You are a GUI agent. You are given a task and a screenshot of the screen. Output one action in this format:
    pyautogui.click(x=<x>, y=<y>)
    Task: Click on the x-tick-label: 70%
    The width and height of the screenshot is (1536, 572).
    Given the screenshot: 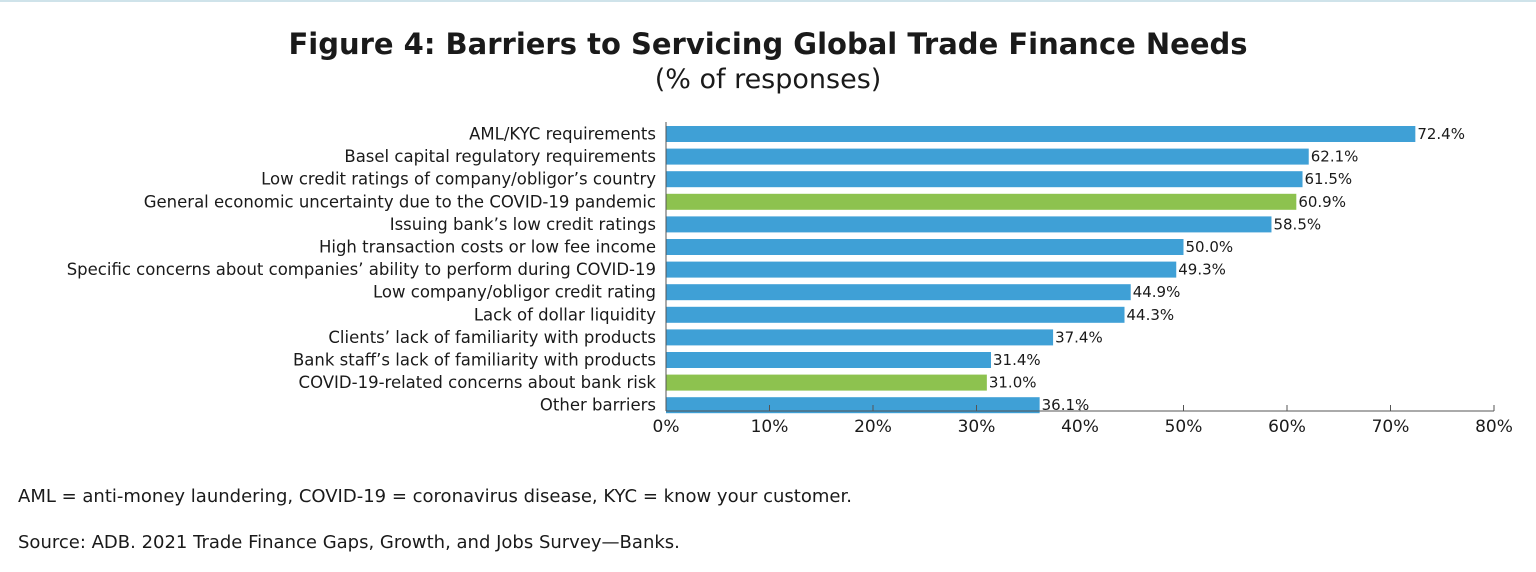 What is the action you would take?
    pyautogui.click(x=1391, y=427)
    